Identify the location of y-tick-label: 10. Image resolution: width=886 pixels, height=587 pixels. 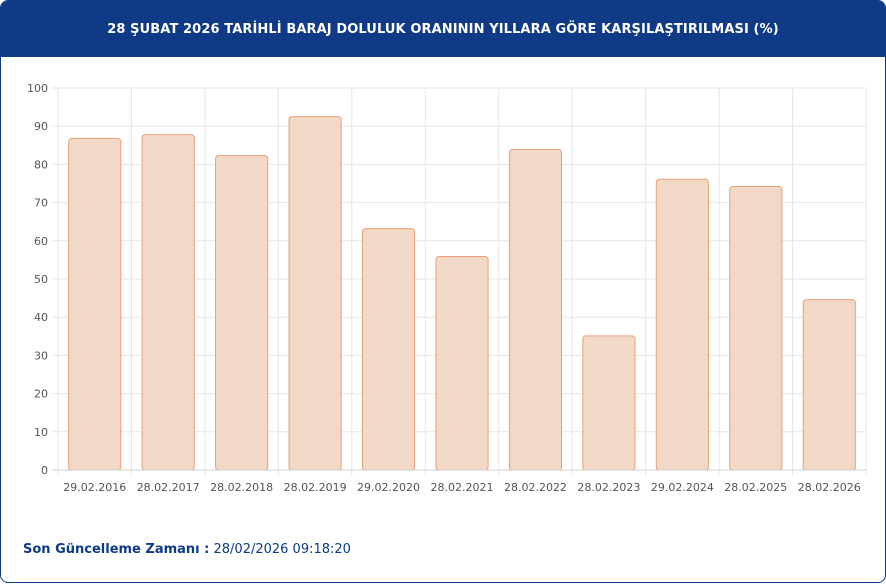
(41, 432).